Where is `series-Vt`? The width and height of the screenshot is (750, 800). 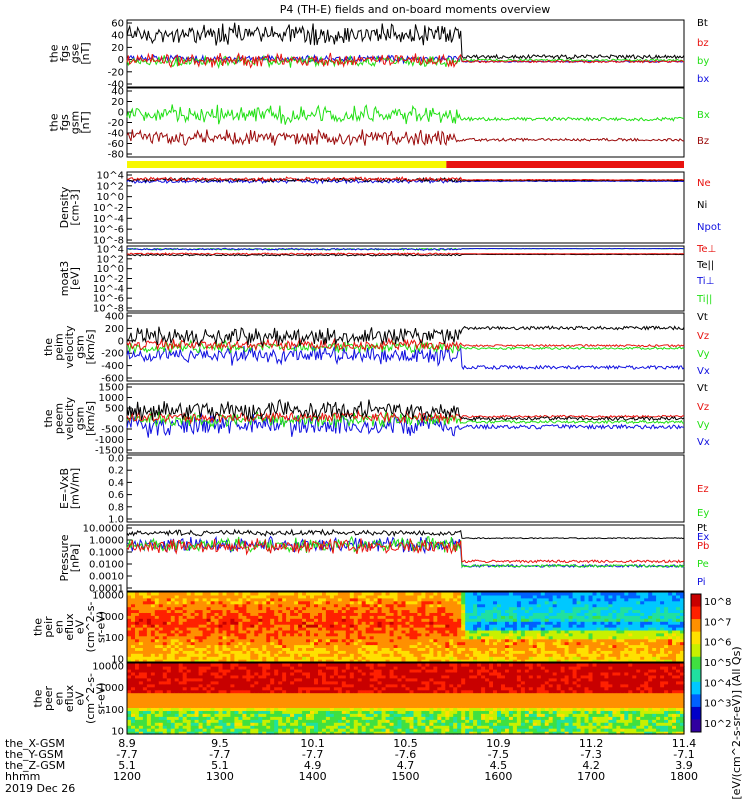 series-Vt is located at coordinates (405, 410).